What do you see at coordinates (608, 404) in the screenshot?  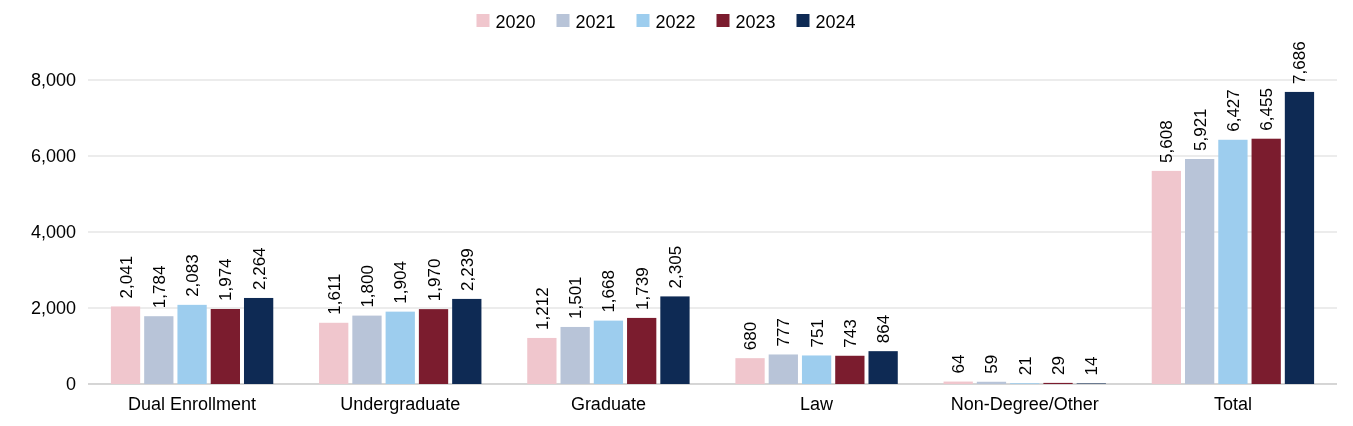 I see `x-tick-label: Graduate` at bounding box center [608, 404].